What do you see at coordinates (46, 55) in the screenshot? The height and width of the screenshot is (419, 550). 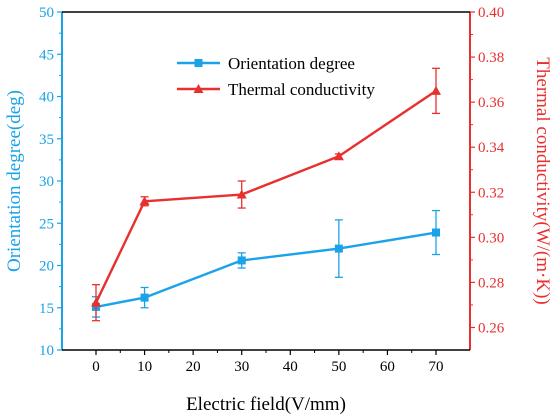 I see `left-y-tick-label: 45` at bounding box center [46, 55].